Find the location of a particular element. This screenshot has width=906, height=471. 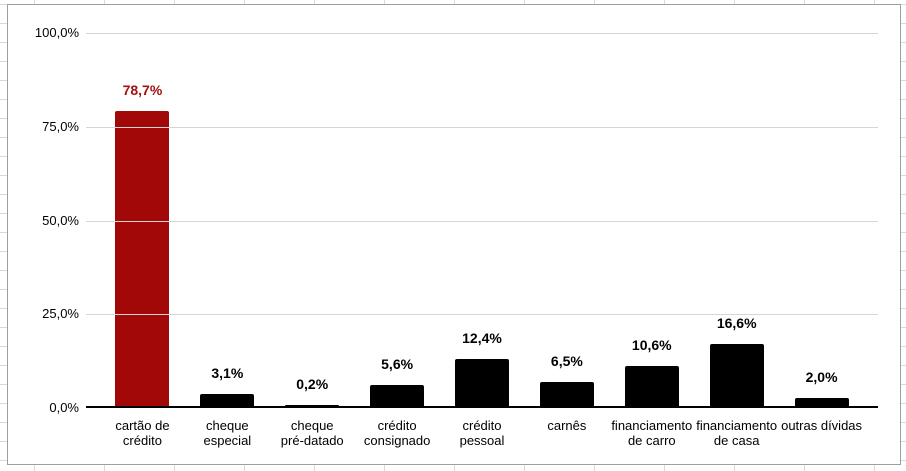

category-label: outras dívidas is located at coordinates (821, 425).